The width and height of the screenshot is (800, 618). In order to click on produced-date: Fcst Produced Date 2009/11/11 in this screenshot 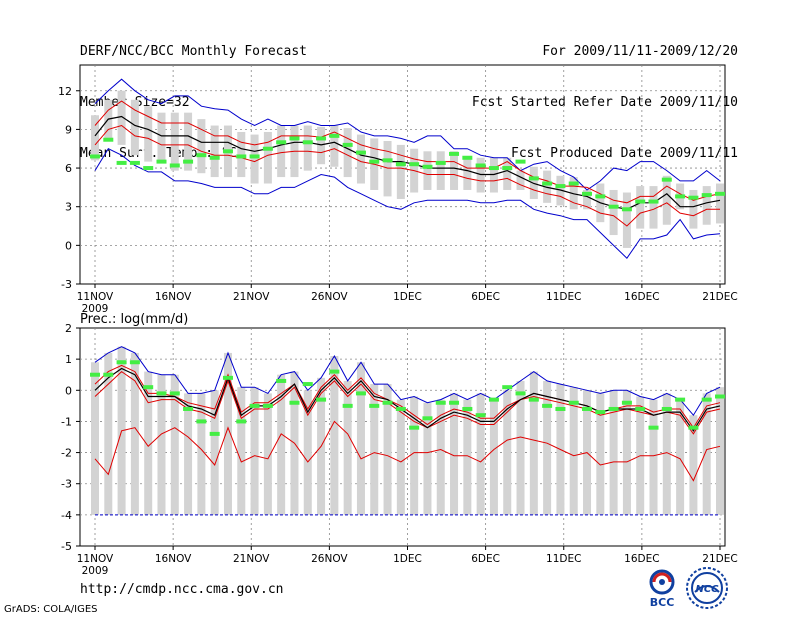, I will do `click(624, 153)`.